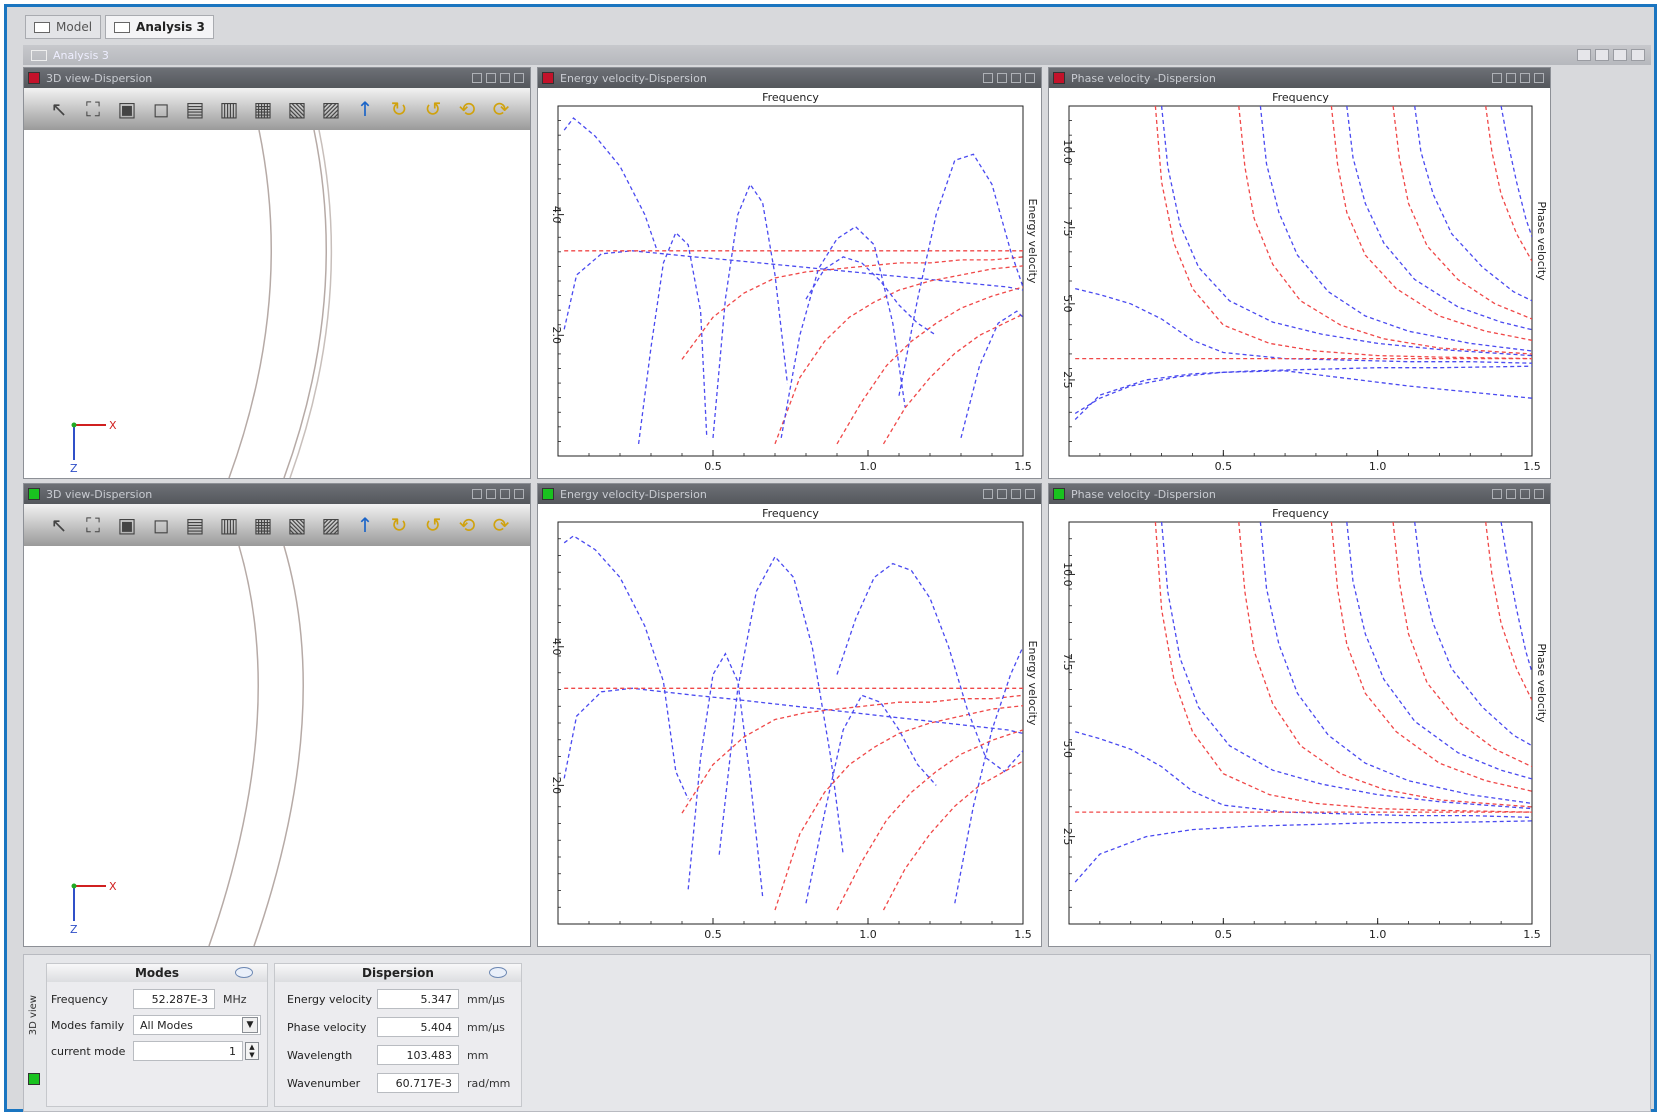  I want to click on stepper-up-icon: ▲, so click(252, 1047).